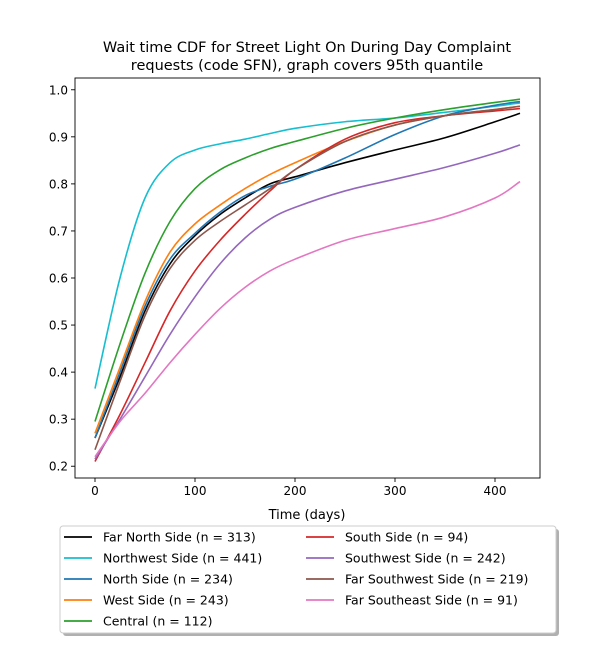 This screenshot has width=600, height=654. Describe the element at coordinates (182, 558) in the screenshot. I see `legend-label-northwest-side: Northwest Side (n = 441)` at that location.